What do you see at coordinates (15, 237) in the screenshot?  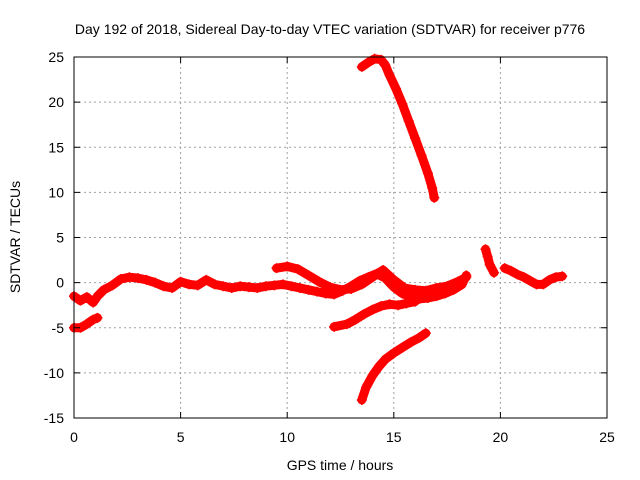 I see `y-axis-label: SDTVAR / TECUs` at bounding box center [15, 237].